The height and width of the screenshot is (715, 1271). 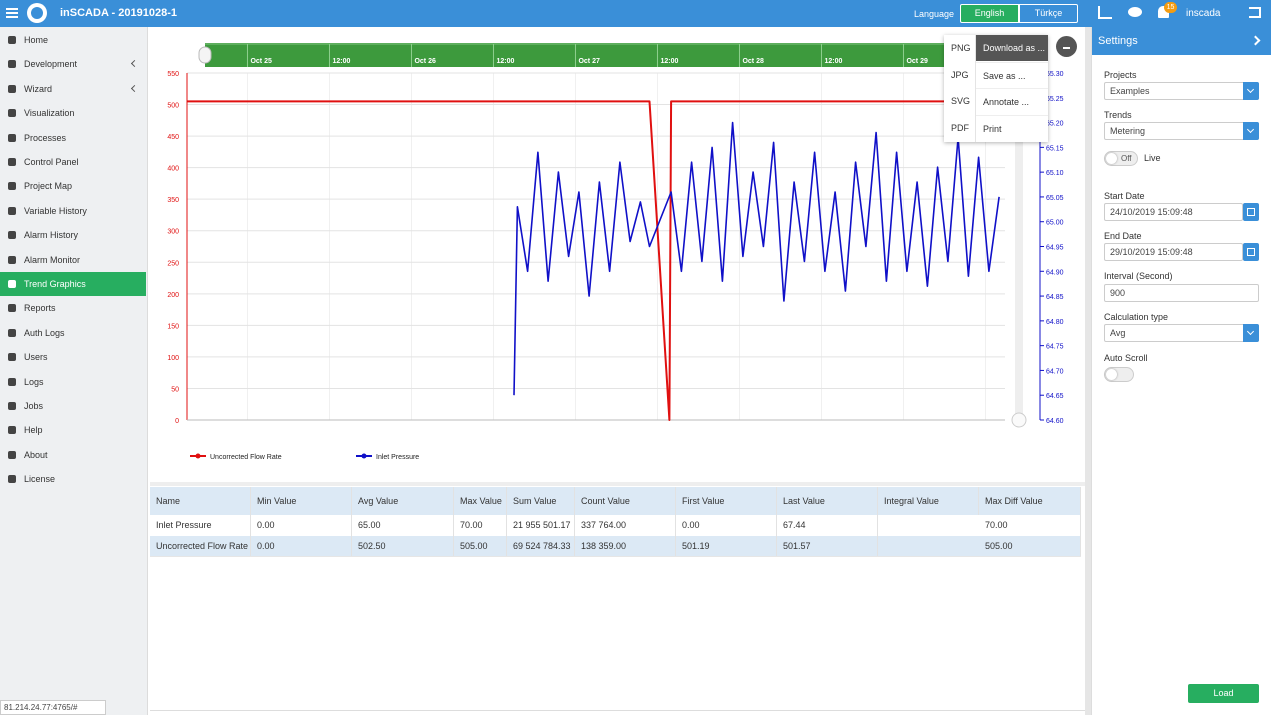 What do you see at coordinates (73, 430) in the screenshot?
I see `menu-item: Help` at bounding box center [73, 430].